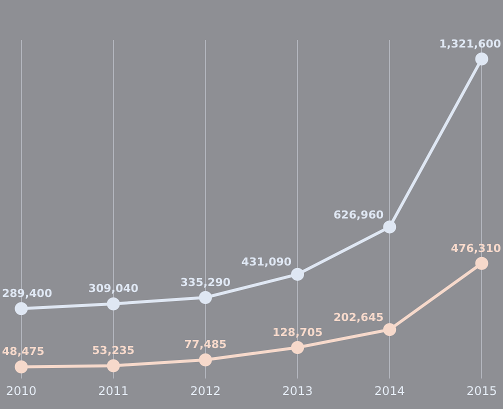 The height and width of the screenshot is (409, 503). Describe the element at coordinates (27, 293) in the screenshot. I see `data-label: 289,400` at that location.